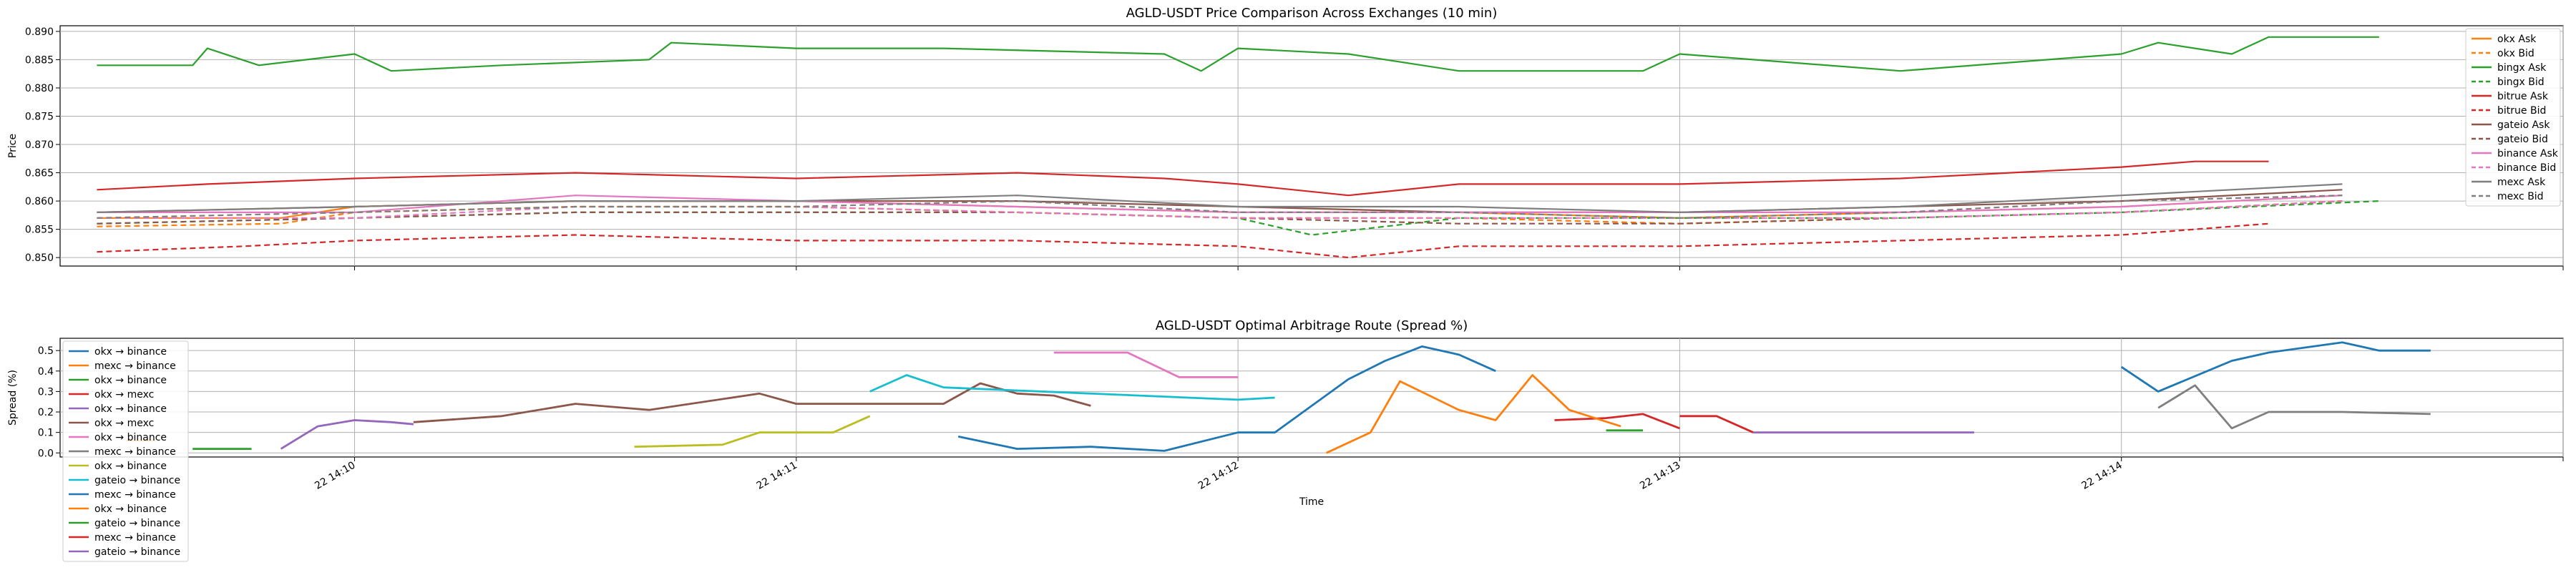 This screenshot has height=575, width=2576. Describe the element at coordinates (2521, 183) in the screenshot. I see `legend-entry: mexc Ask` at that location.